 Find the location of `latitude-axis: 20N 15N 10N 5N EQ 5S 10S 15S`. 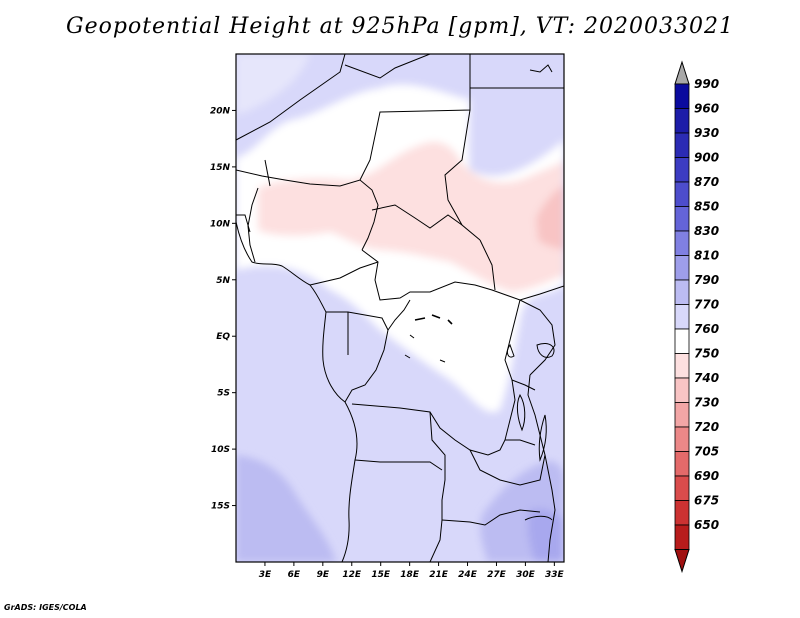

latitude-axis: 20N 15N 10N 5N EQ 5S 10S 15S is located at coordinates (223, 309).